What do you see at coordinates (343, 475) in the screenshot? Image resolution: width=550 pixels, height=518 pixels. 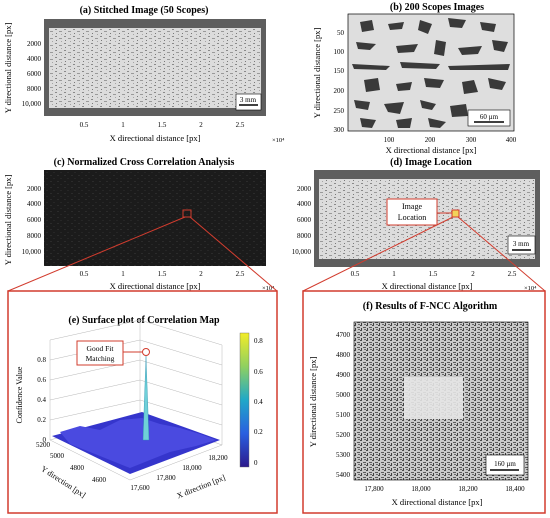 I see `panel-f-ytick: 5400` at bounding box center [343, 475].